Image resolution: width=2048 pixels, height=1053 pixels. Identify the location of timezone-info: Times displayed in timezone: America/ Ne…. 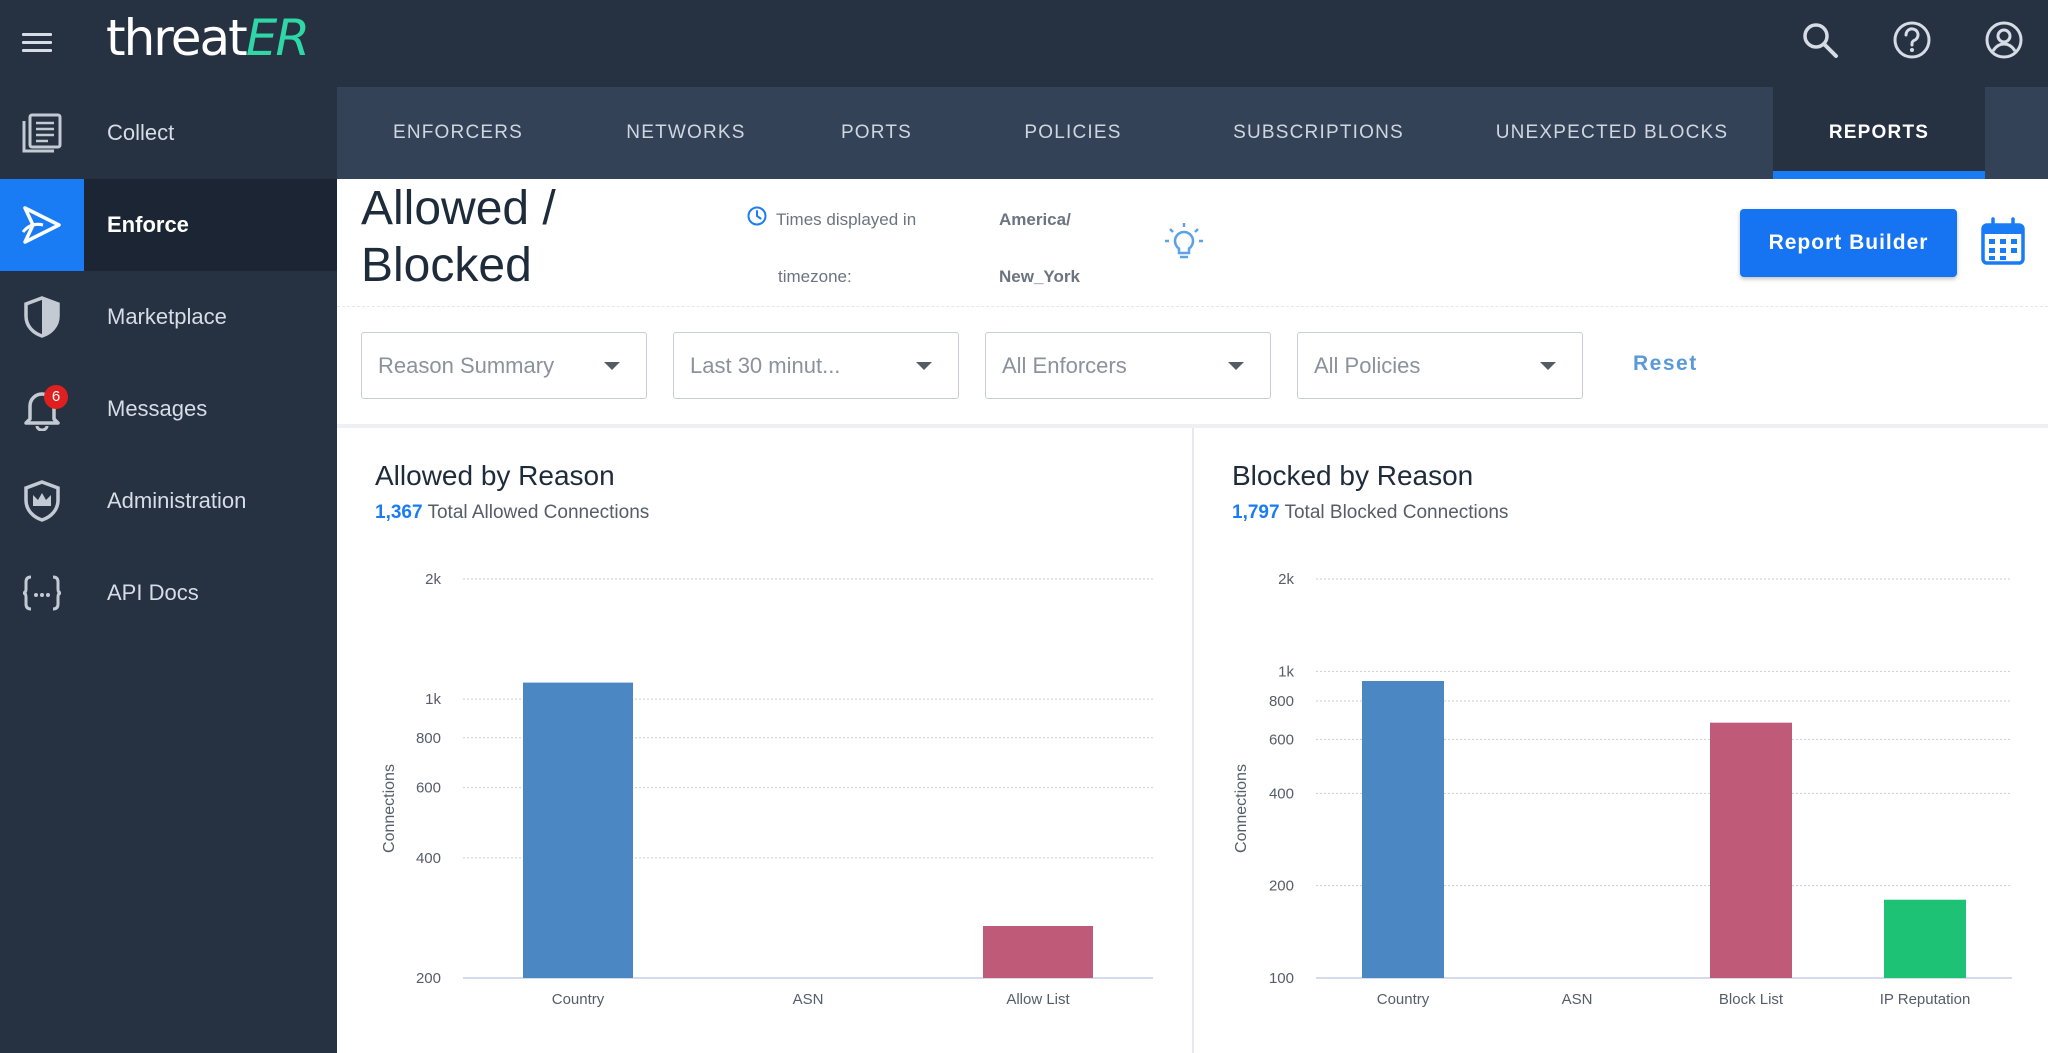
(916, 250).